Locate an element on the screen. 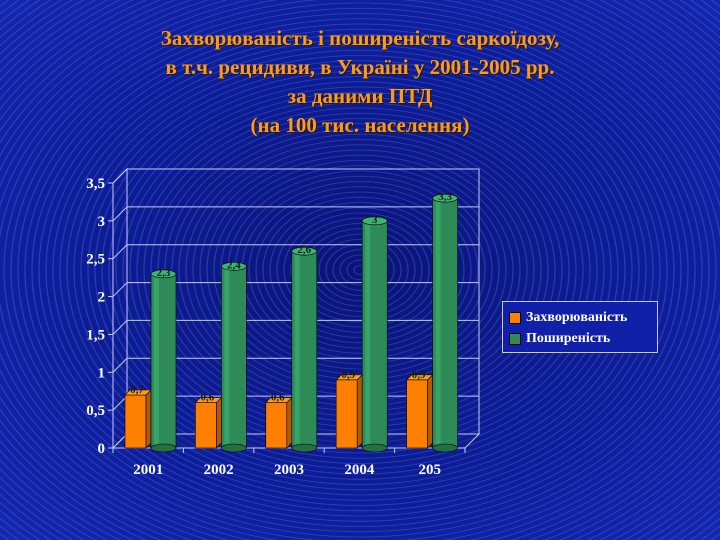 This screenshot has height=540, width=720. data-label-series-2: 3,3 is located at coordinates (445, 197).